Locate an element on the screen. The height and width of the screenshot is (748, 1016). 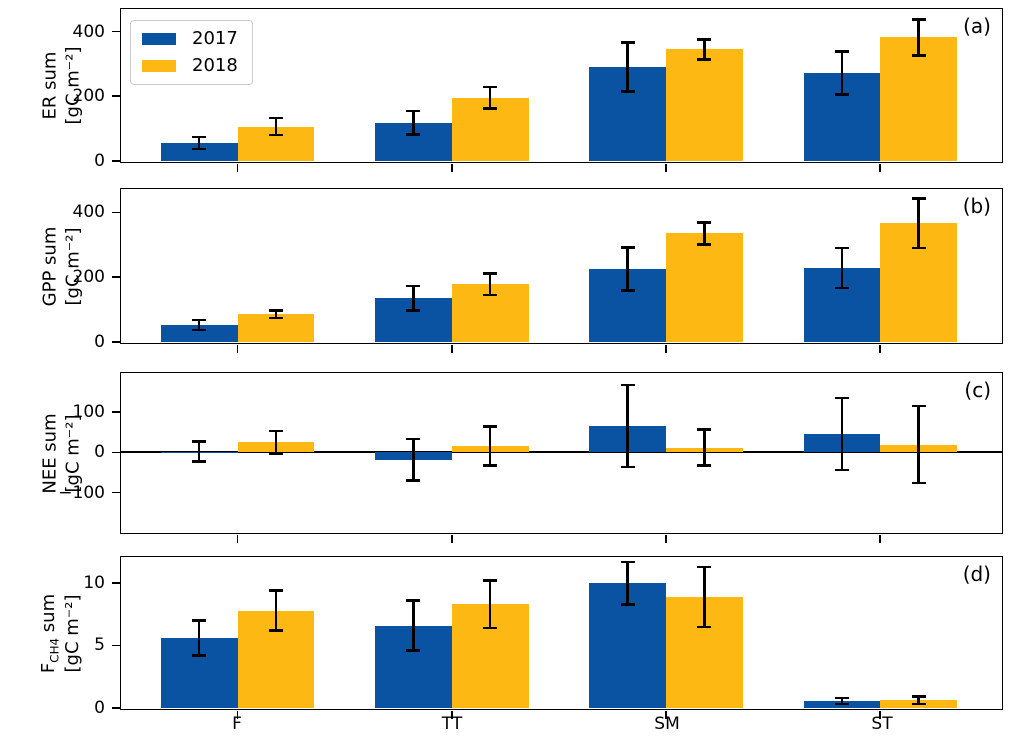
y-tick-label: 400 is located at coordinates (88, 31).